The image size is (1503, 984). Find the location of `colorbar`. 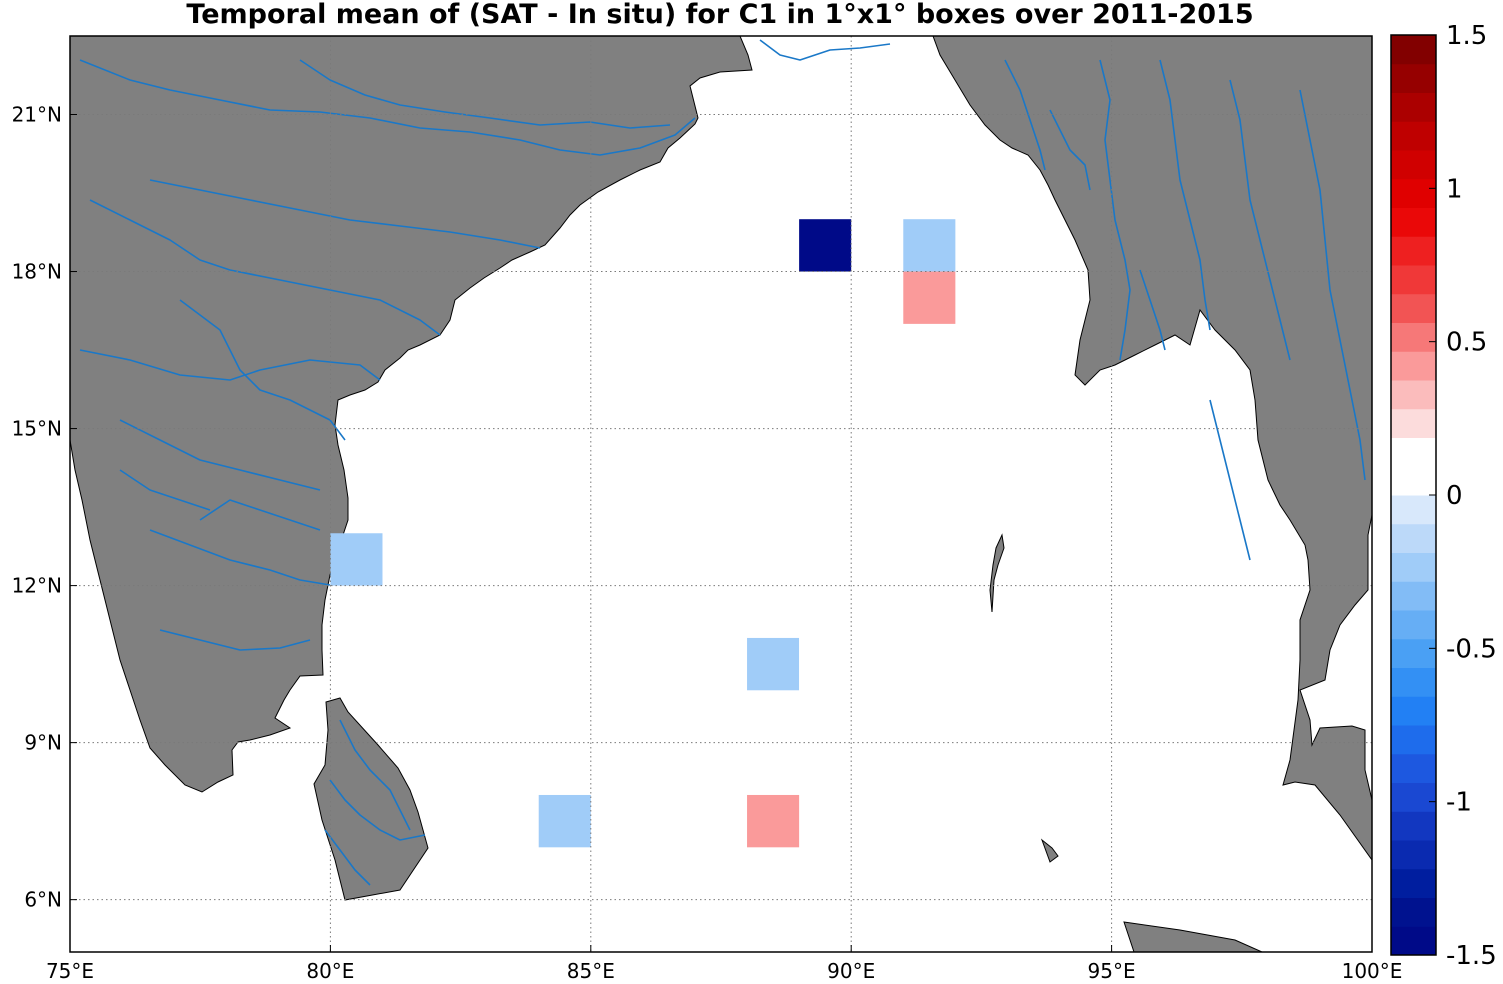

colorbar is located at coordinates (1413, 495).